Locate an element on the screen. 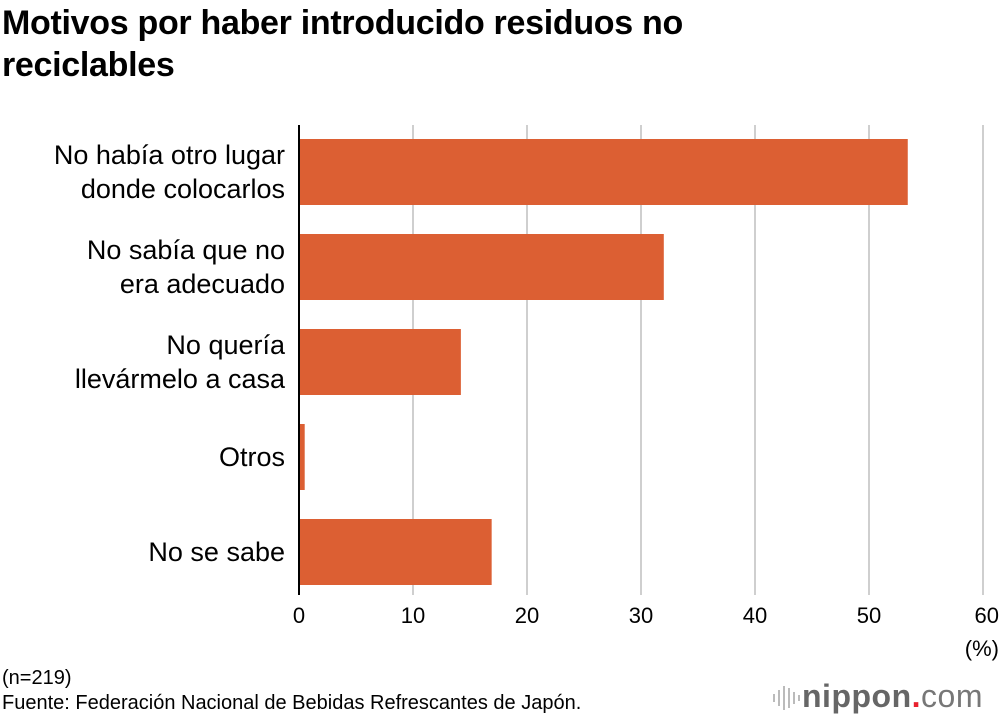  x-tick-label: 20 is located at coordinates (527, 615).